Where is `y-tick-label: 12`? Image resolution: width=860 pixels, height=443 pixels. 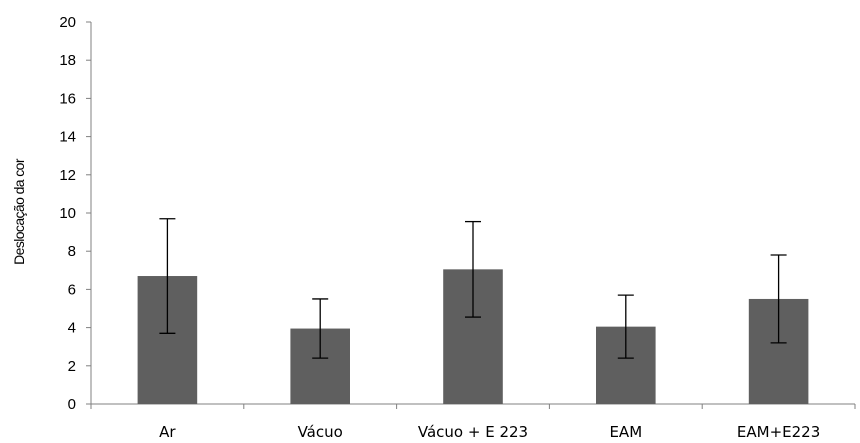 y-tick-label: 12 is located at coordinates (67, 175).